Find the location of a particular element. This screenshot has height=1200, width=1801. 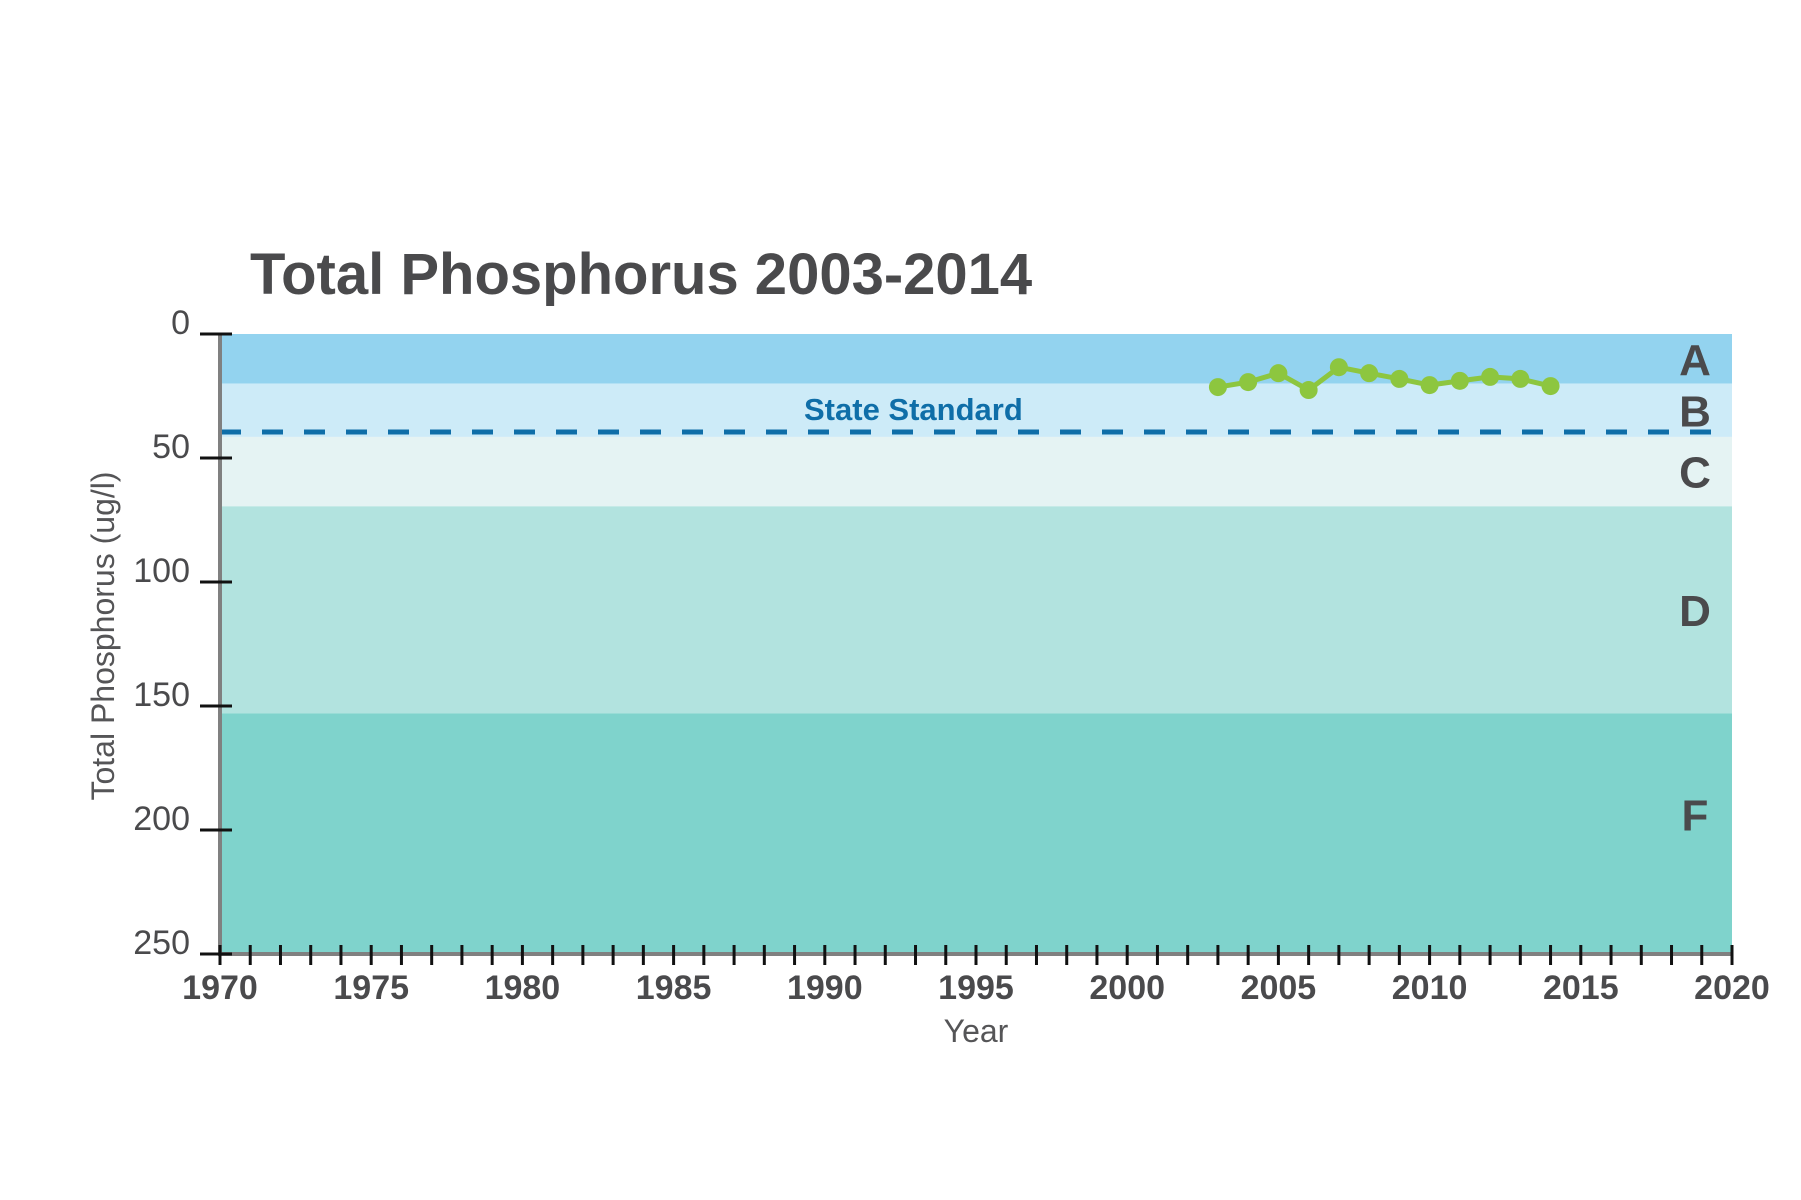

data-point-2010 is located at coordinates (1429, 385).